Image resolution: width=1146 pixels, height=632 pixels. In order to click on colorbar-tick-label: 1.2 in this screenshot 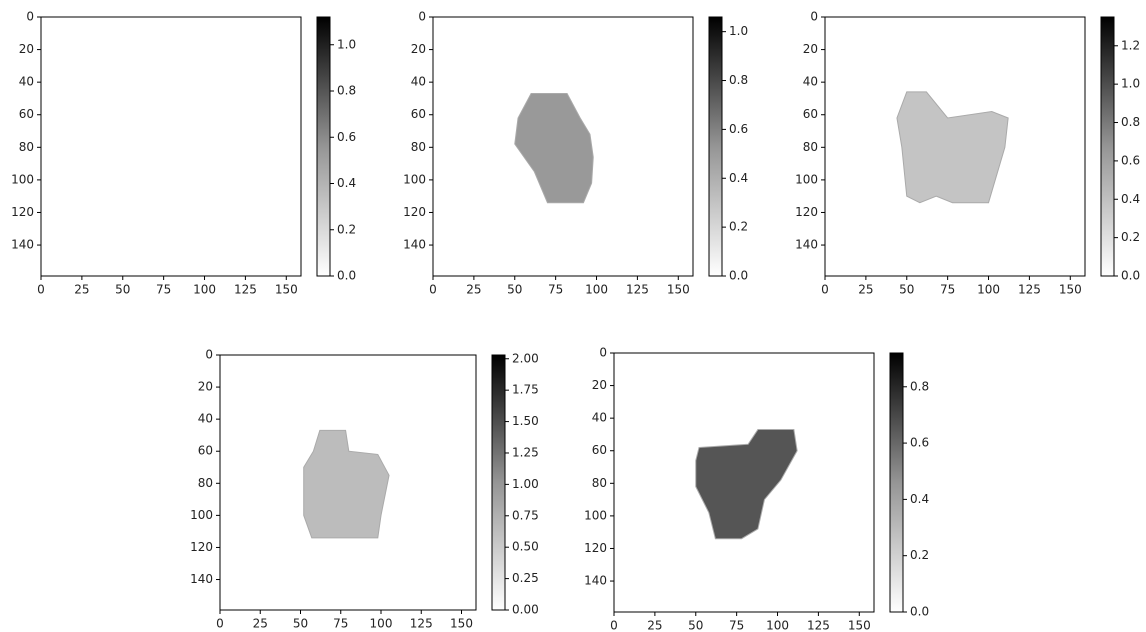, I will do `click(1130, 45)`.